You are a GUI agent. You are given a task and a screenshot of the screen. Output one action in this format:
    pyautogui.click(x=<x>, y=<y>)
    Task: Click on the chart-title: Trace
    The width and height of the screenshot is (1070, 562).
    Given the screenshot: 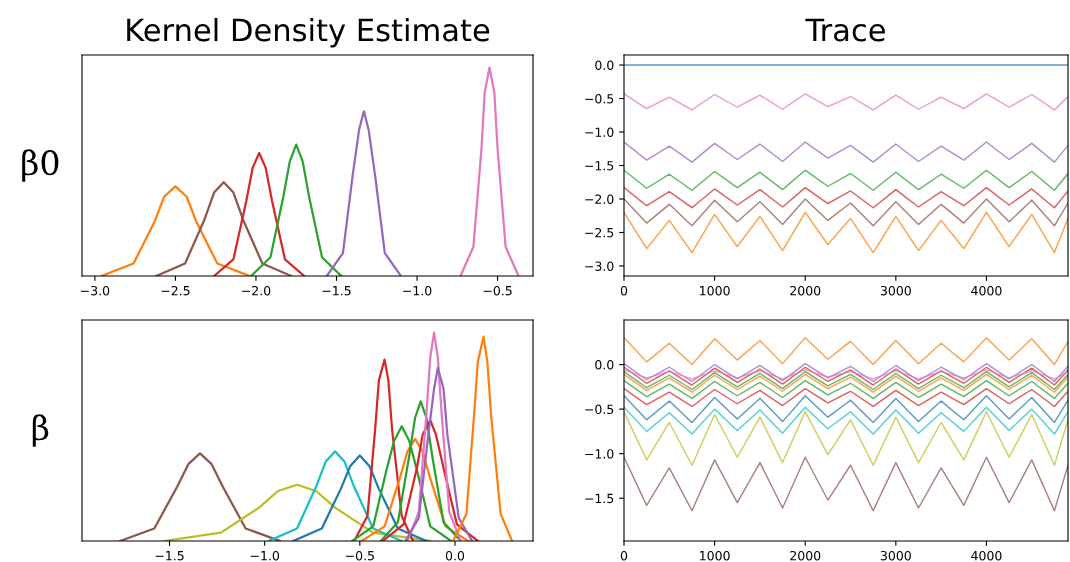 What is the action you would take?
    pyautogui.click(x=845, y=30)
    